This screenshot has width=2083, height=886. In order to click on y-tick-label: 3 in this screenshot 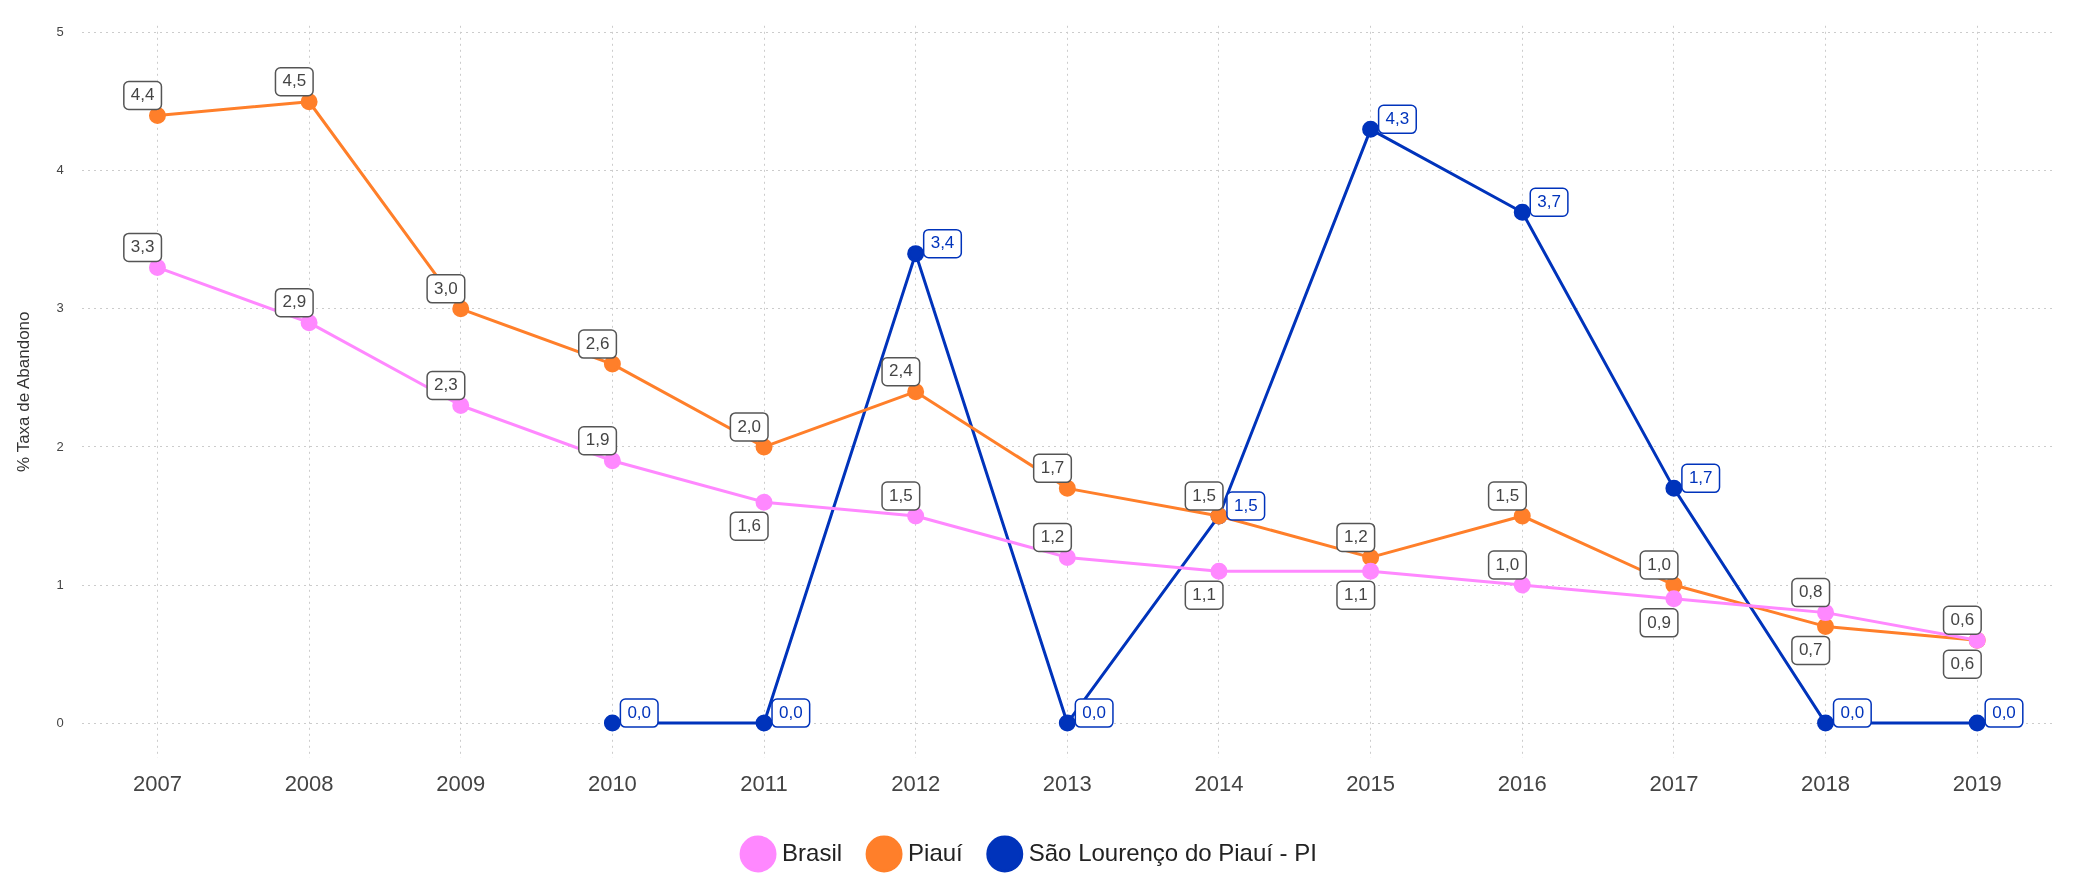, I will do `click(60, 308)`.